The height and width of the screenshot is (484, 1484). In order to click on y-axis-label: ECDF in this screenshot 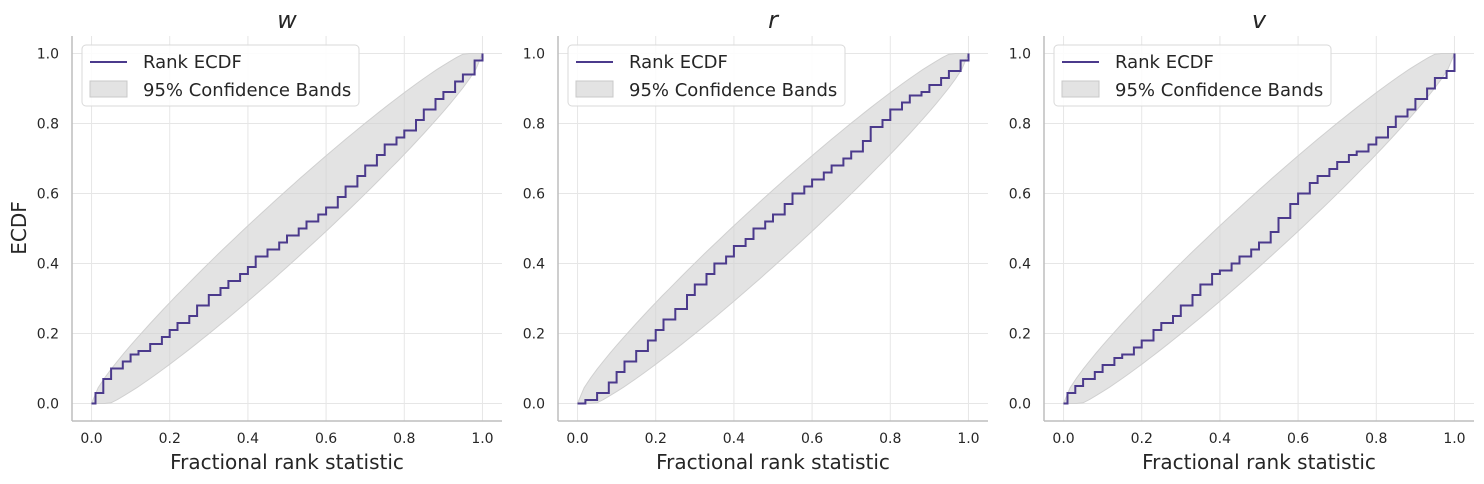, I will do `click(19, 228)`.